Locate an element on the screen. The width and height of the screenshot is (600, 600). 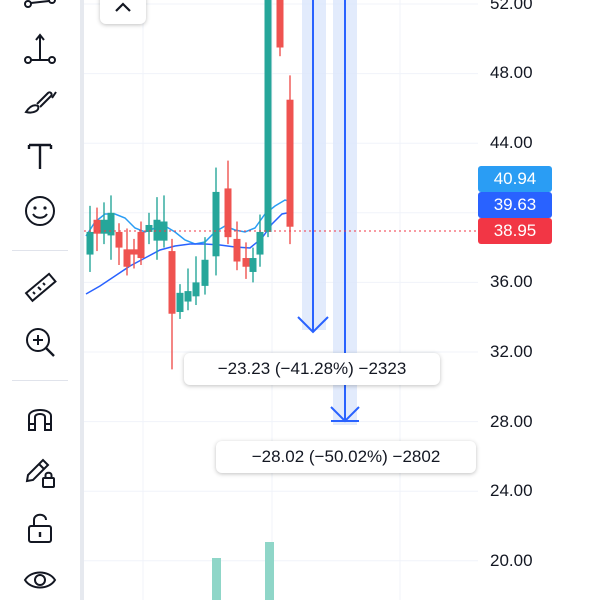
price-axis-tick: 36.00 is located at coordinates (511, 281).